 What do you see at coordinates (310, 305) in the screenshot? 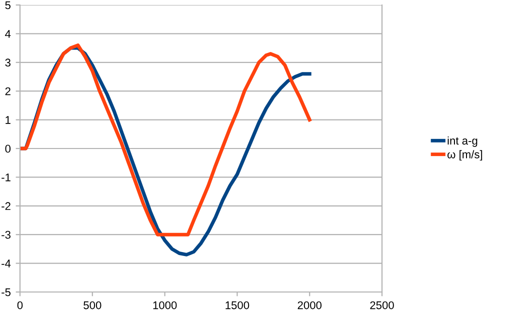
I see `x-tick-label: 2000` at bounding box center [310, 305].